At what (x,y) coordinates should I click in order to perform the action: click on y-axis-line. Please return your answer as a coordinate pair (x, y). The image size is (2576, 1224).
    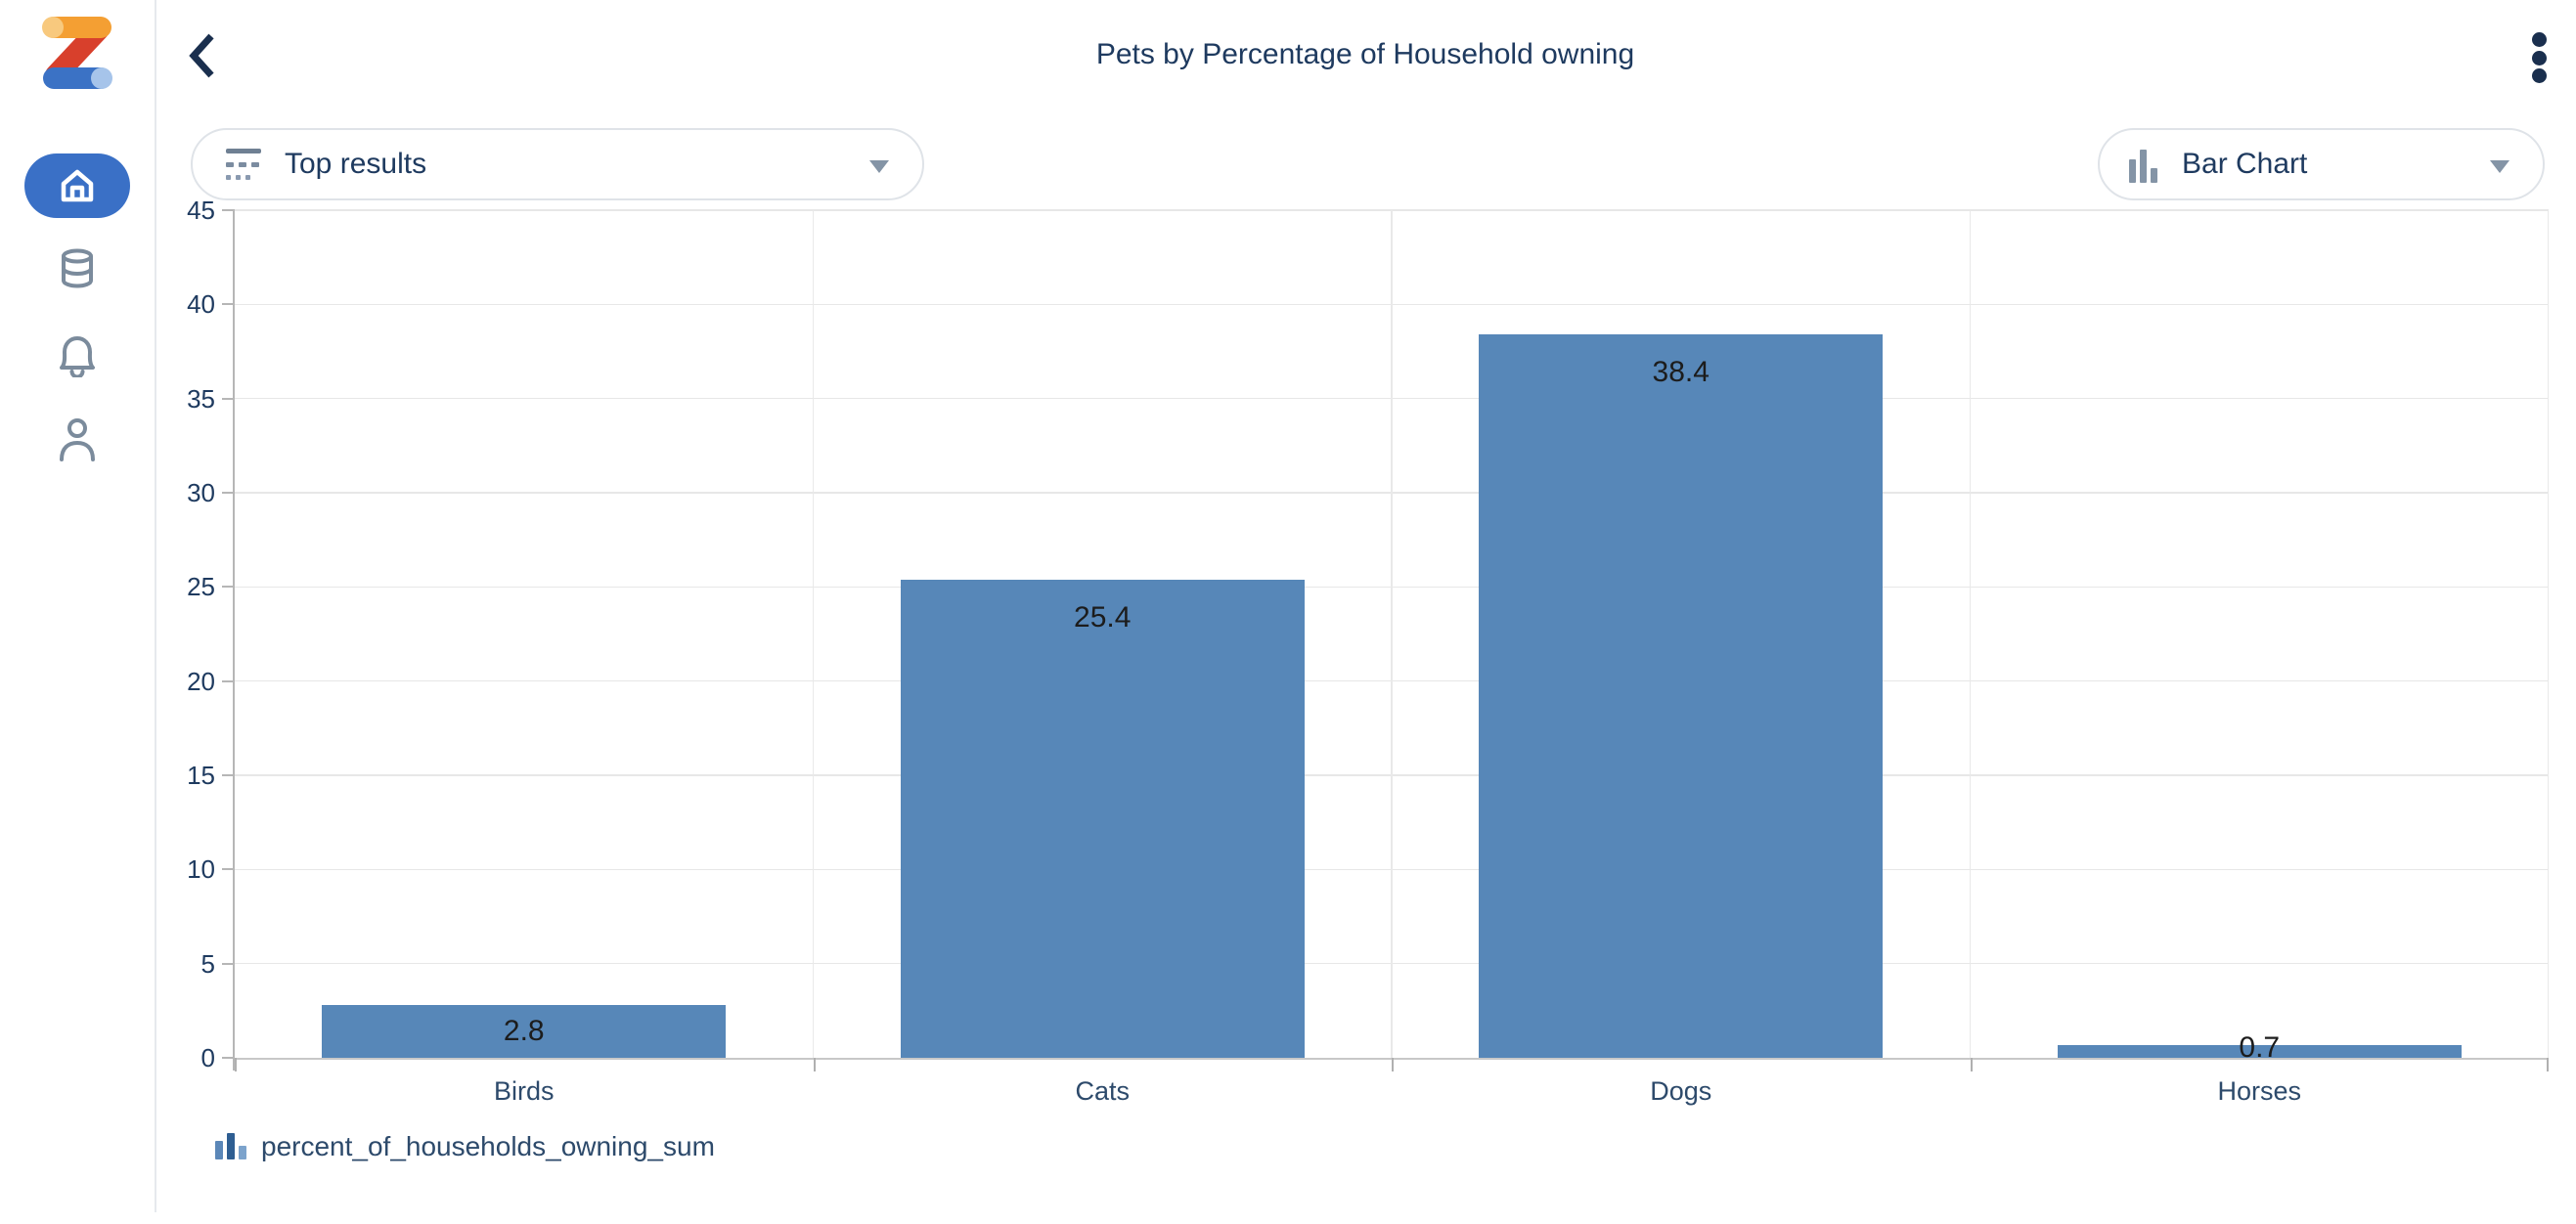
    Looking at the image, I should click on (234, 640).